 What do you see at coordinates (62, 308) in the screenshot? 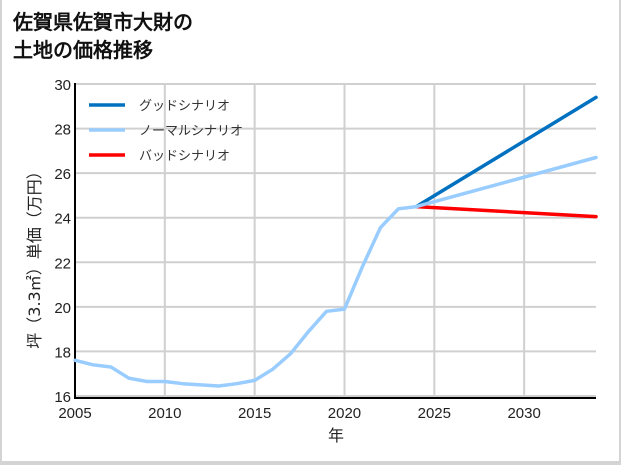
I see `y-tick-label: 20` at bounding box center [62, 308].